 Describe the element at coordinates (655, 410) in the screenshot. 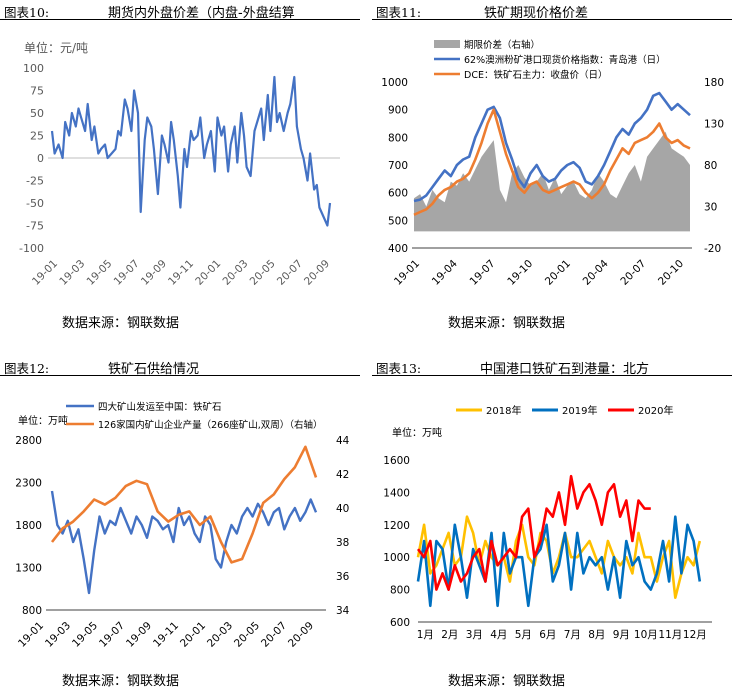

I see `legend-label: 2020年` at that location.